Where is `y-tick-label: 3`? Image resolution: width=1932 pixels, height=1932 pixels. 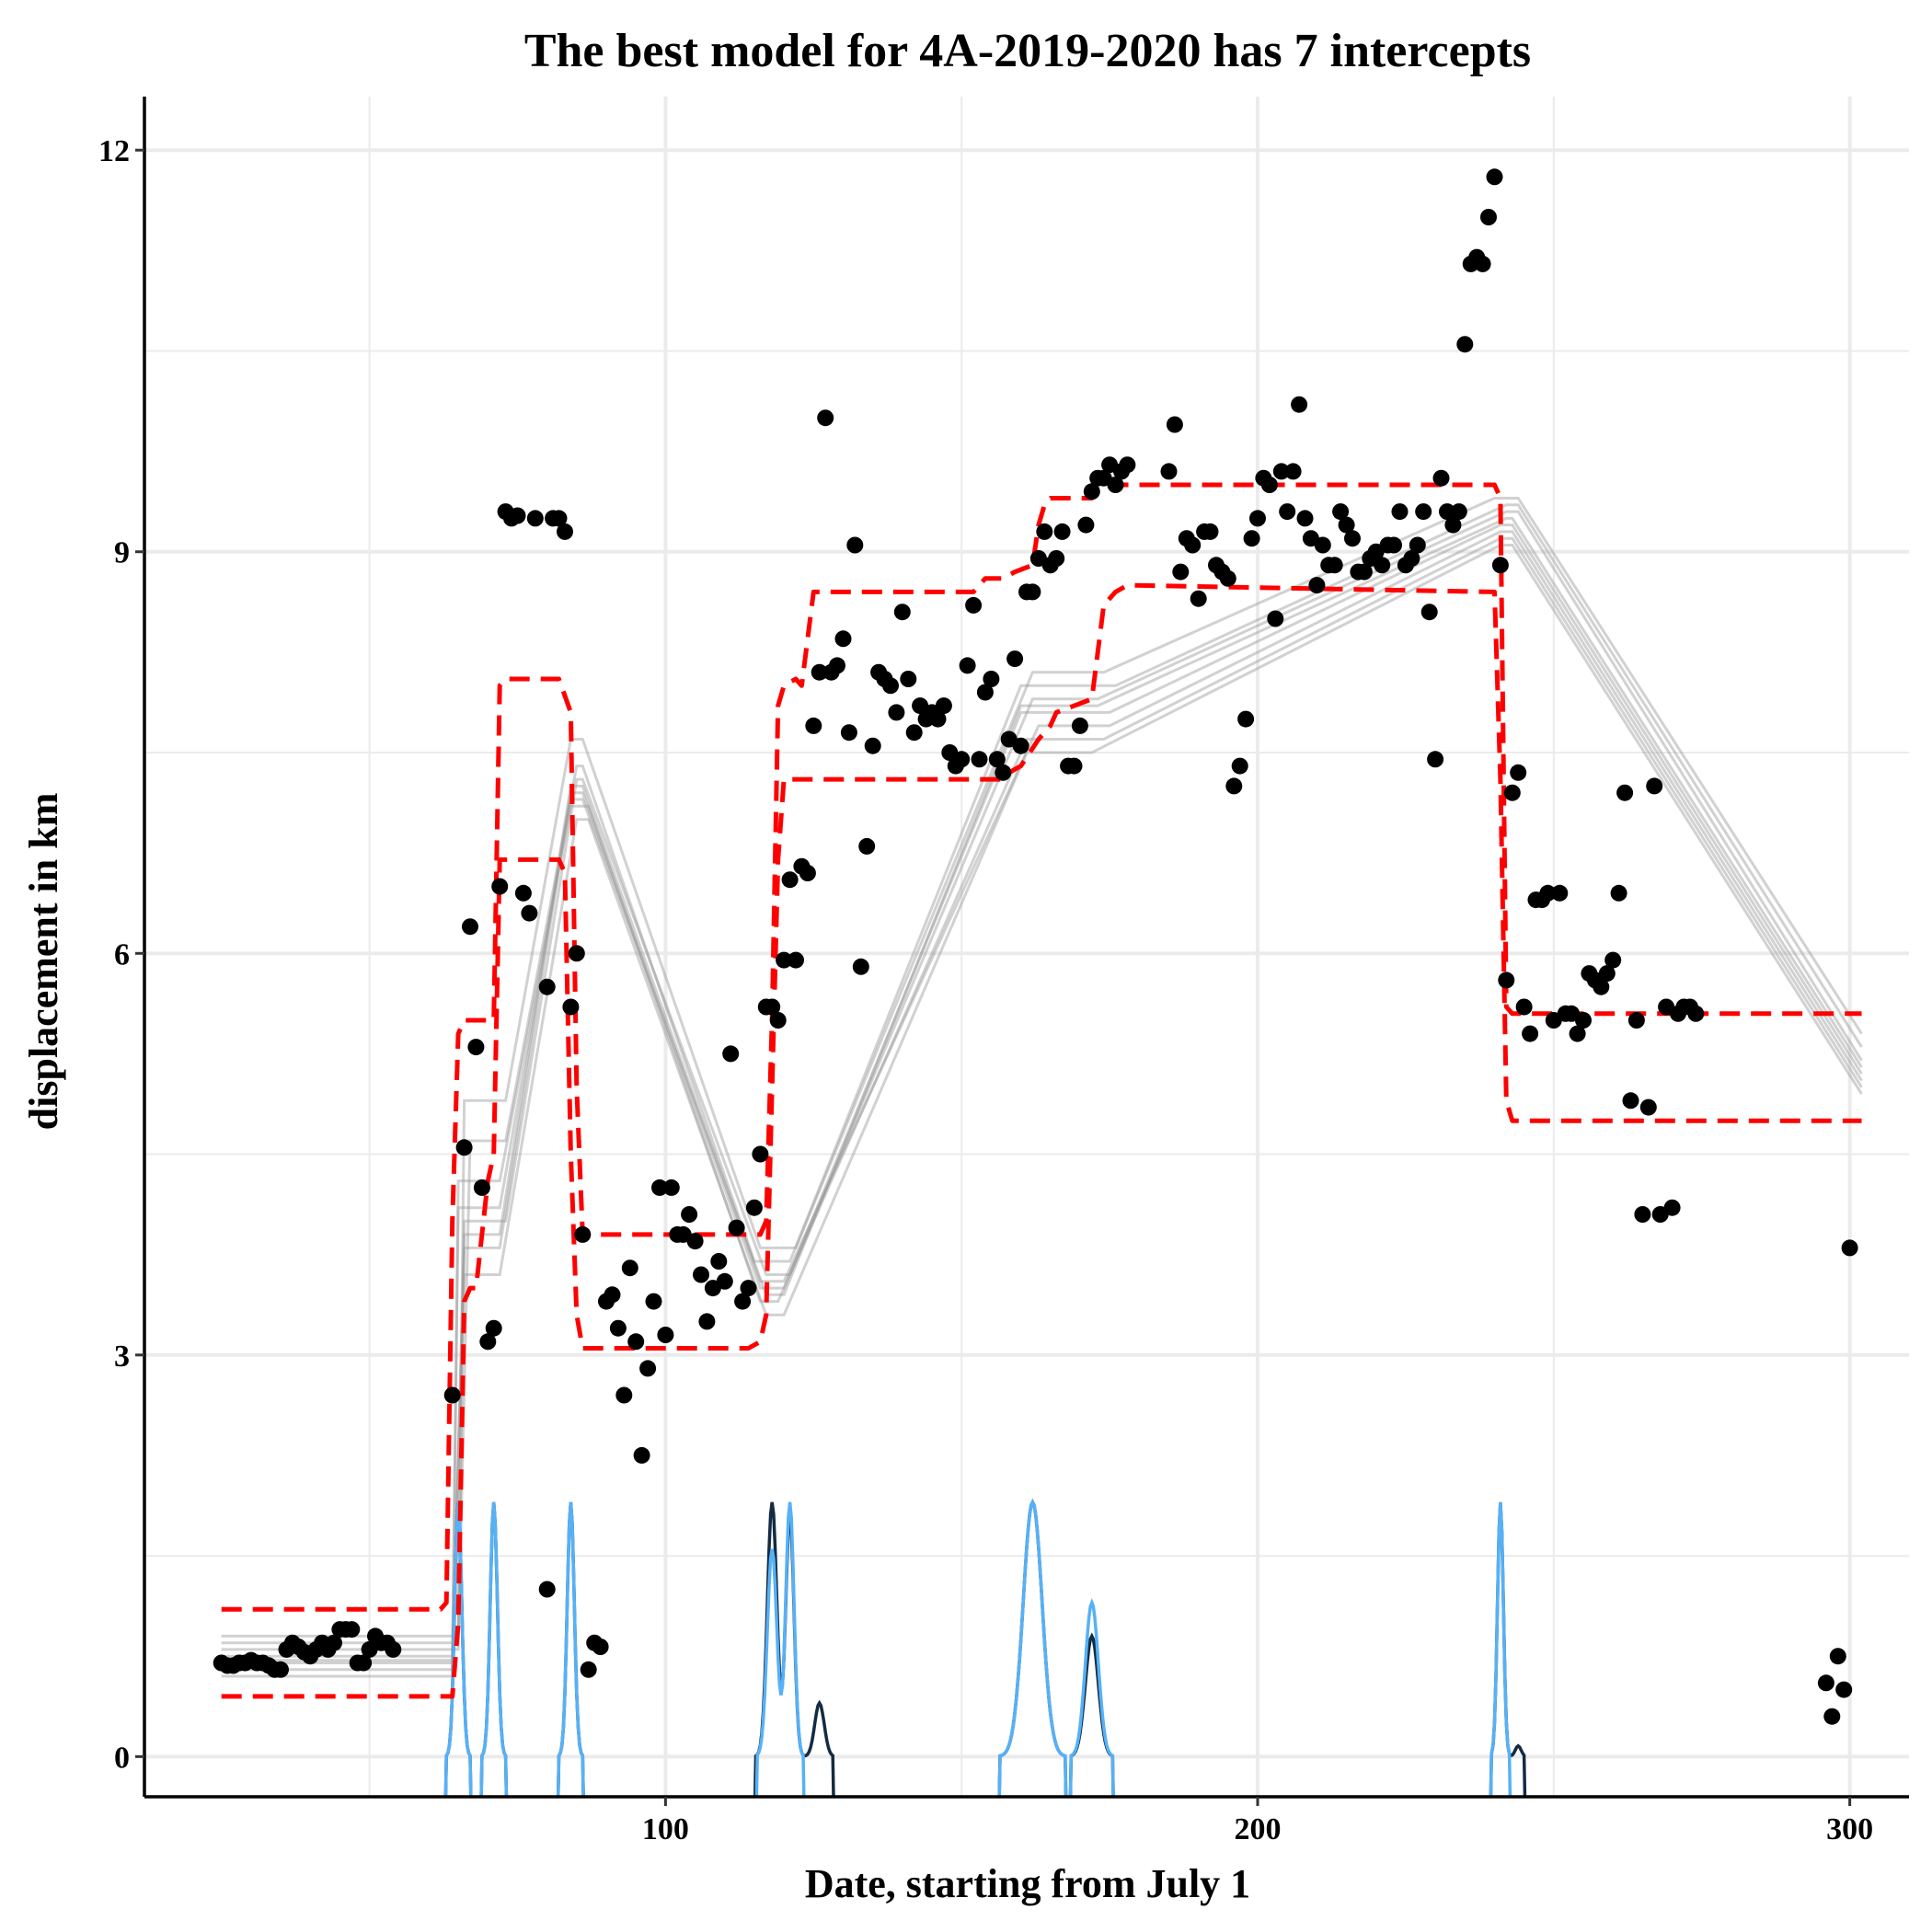 y-tick-label: 3 is located at coordinates (122, 1357).